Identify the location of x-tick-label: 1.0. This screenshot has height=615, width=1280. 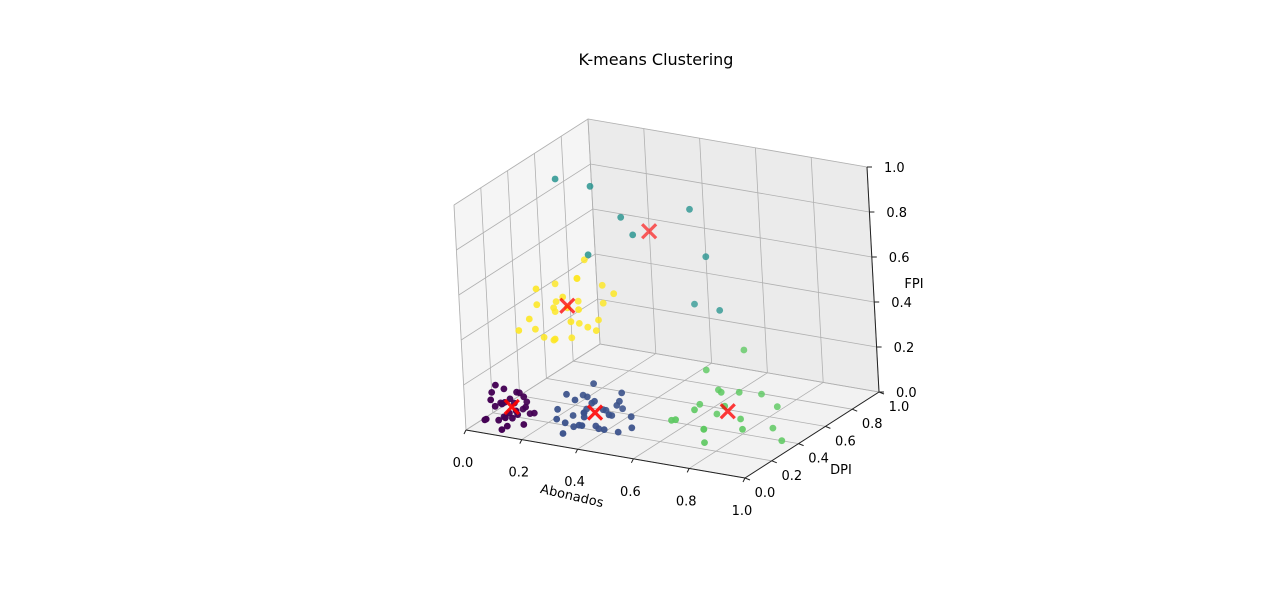
(742, 511).